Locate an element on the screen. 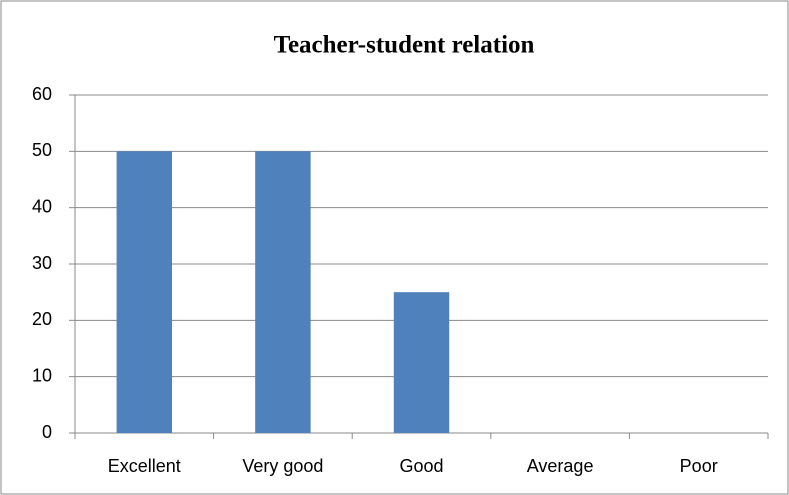 The height and width of the screenshot is (495, 789). y-tick-label: 40 is located at coordinates (42, 206).